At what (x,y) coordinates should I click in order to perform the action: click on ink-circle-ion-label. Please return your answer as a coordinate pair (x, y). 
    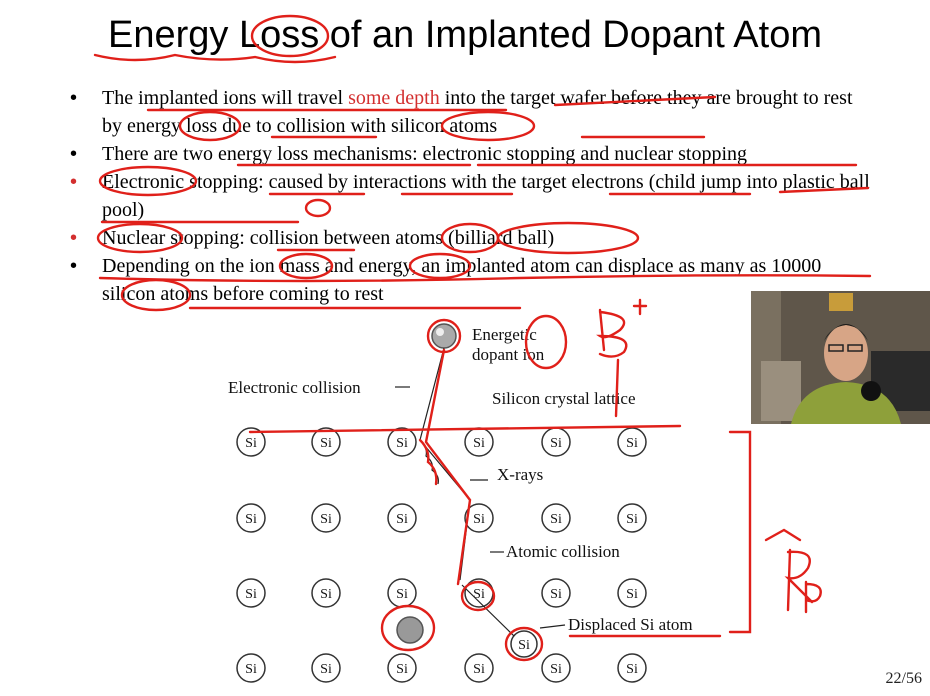
    Looking at the image, I should click on (546, 342).